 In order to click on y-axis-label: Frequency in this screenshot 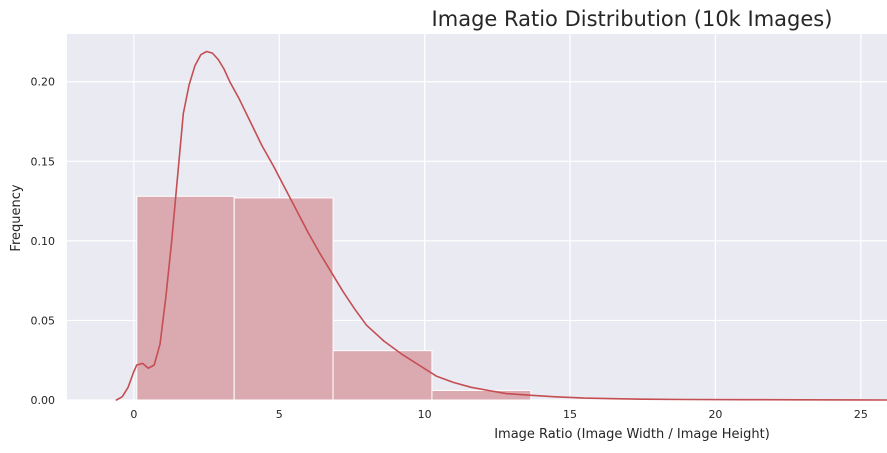, I will do `click(16, 217)`.